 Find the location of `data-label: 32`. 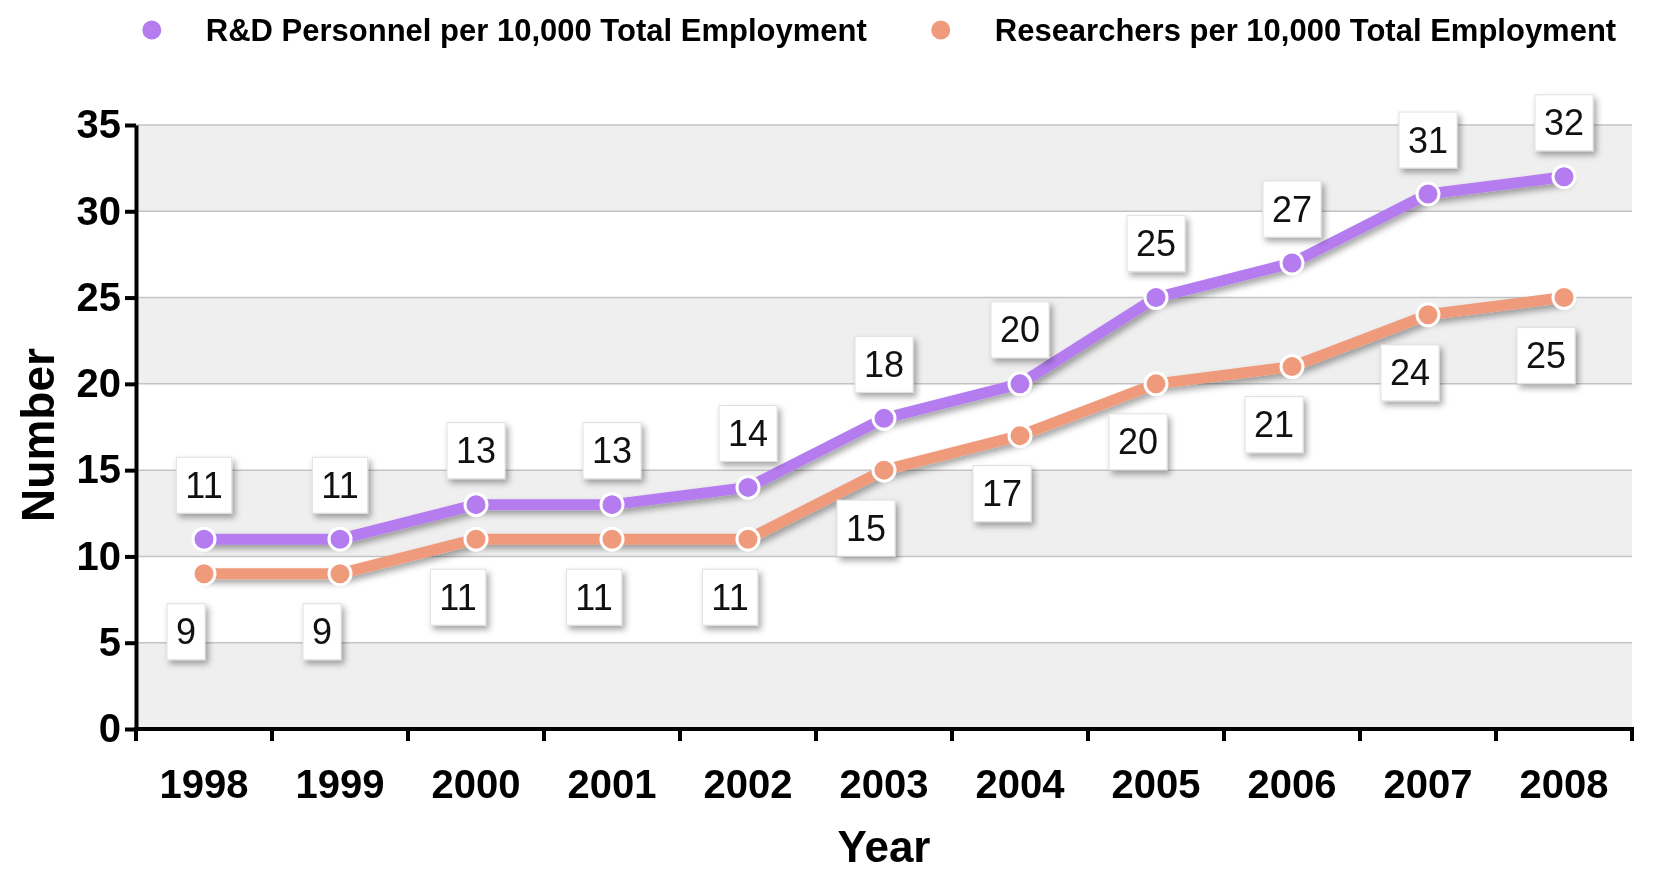

data-label: 32 is located at coordinates (1564, 123).